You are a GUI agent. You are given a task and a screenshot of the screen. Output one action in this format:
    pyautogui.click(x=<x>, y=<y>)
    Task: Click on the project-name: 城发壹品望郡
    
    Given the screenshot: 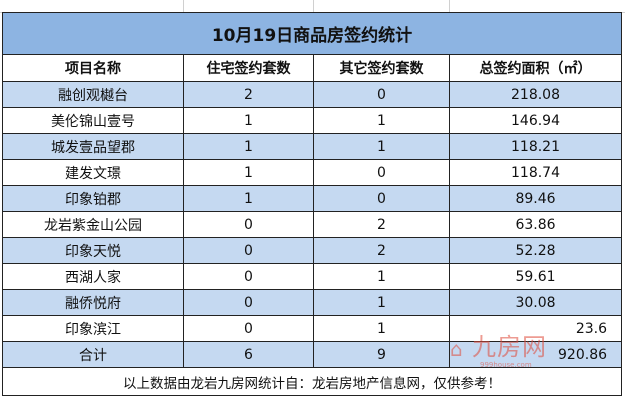 What is the action you would take?
    pyautogui.click(x=93, y=146)
    